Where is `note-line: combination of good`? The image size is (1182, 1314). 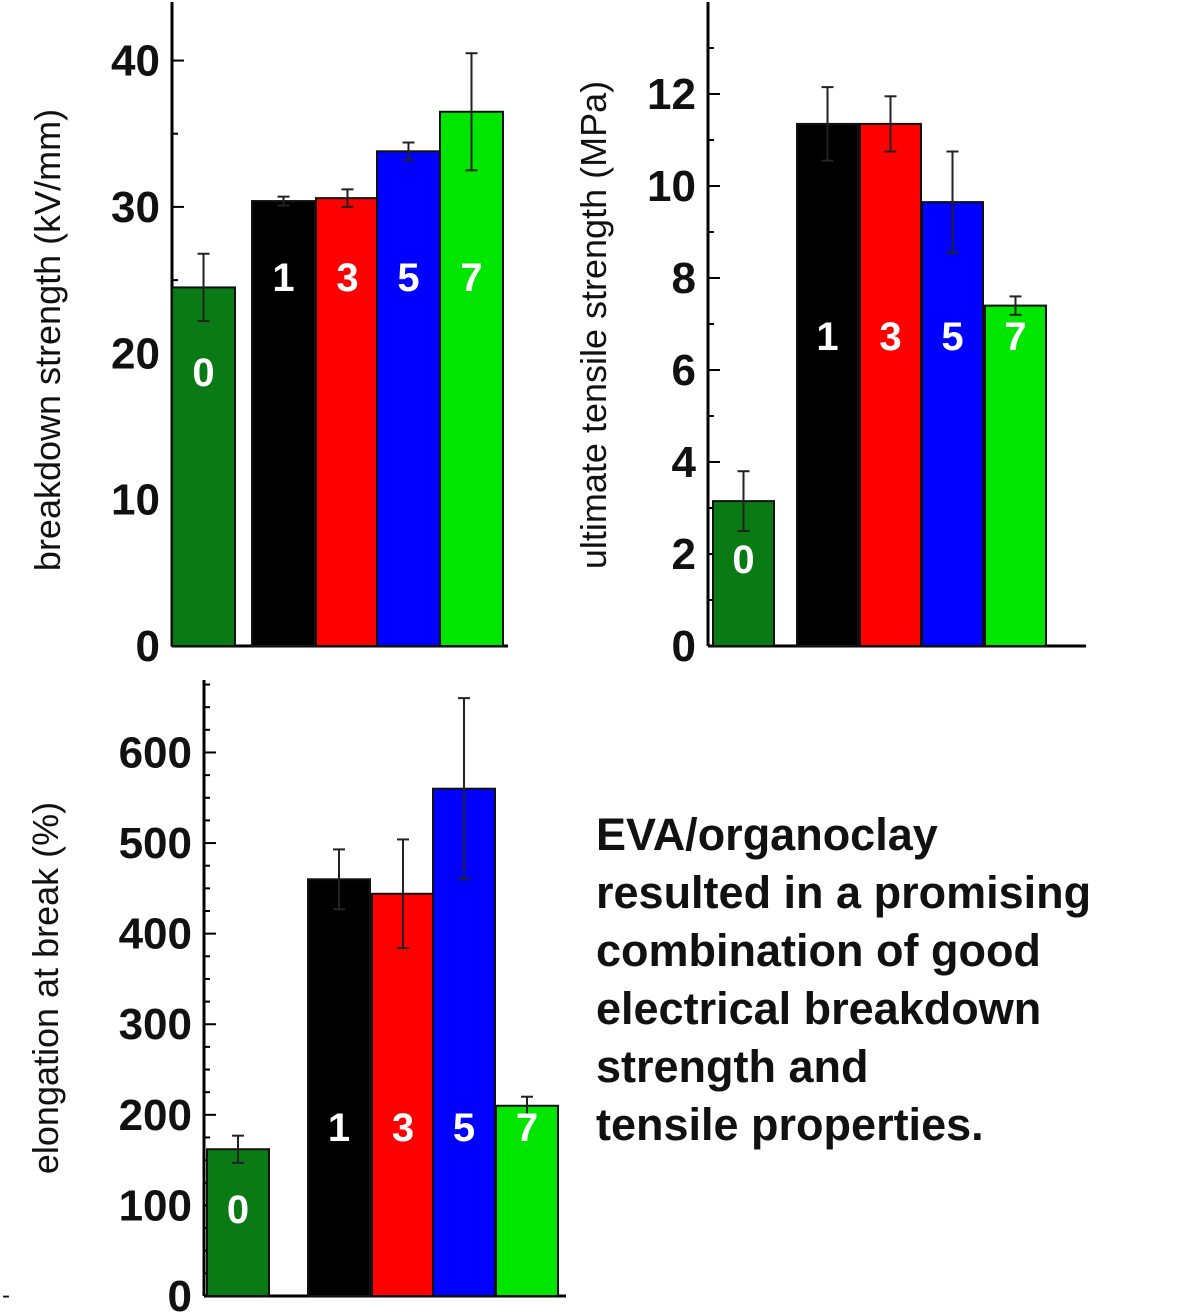
note-line: combination of good is located at coordinates (818, 950).